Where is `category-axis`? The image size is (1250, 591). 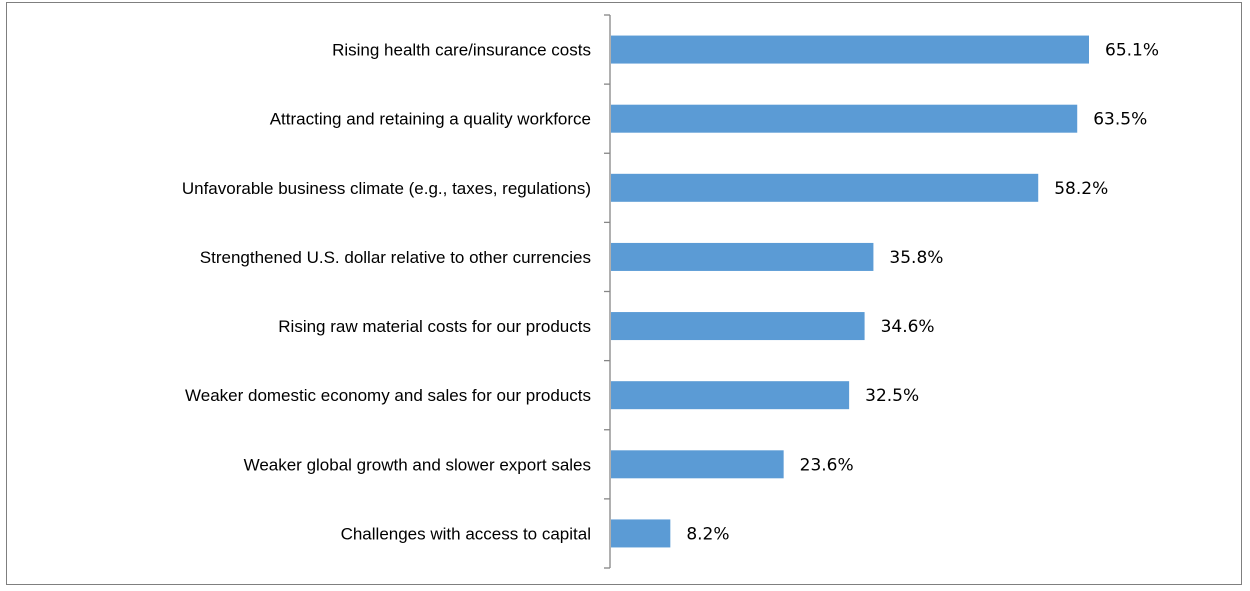
category-axis is located at coordinates (607, 291).